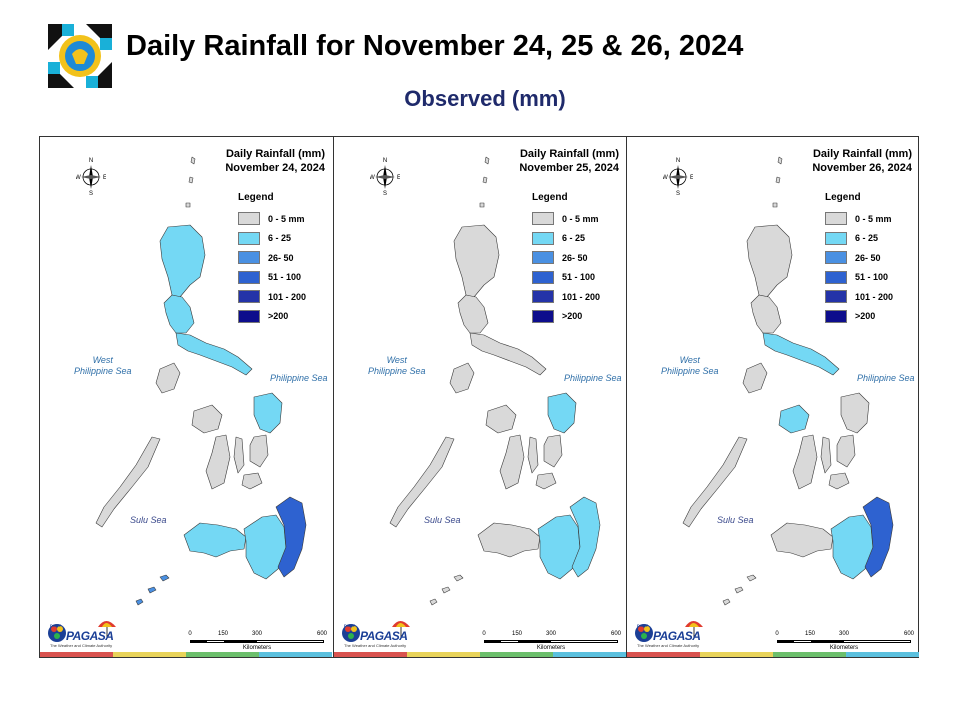  What do you see at coordinates (862, 168) in the screenshot?
I see `map-date: November 26, 2024` at bounding box center [862, 168].